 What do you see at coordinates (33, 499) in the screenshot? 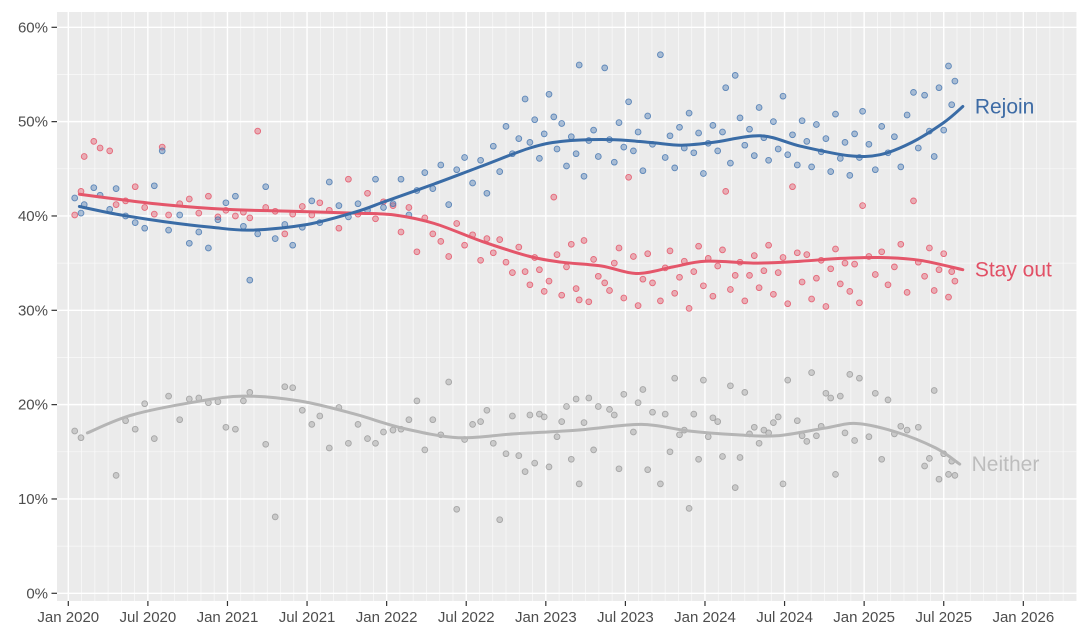
I see `y-axis-tick-label: 10%` at bounding box center [33, 499].